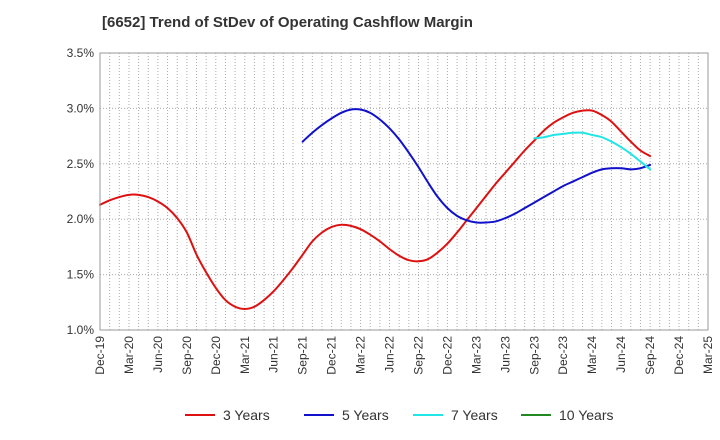  What do you see at coordinates (390, 354) in the screenshot?
I see `x-tick-label: Jun-22` at bounding box center [390, 354].